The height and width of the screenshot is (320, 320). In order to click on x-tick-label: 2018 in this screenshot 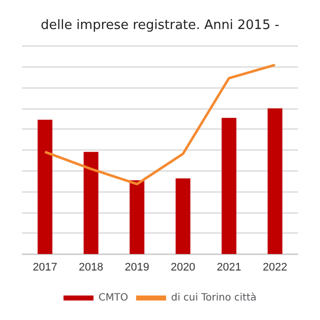, I will do `click(91, 268)`.